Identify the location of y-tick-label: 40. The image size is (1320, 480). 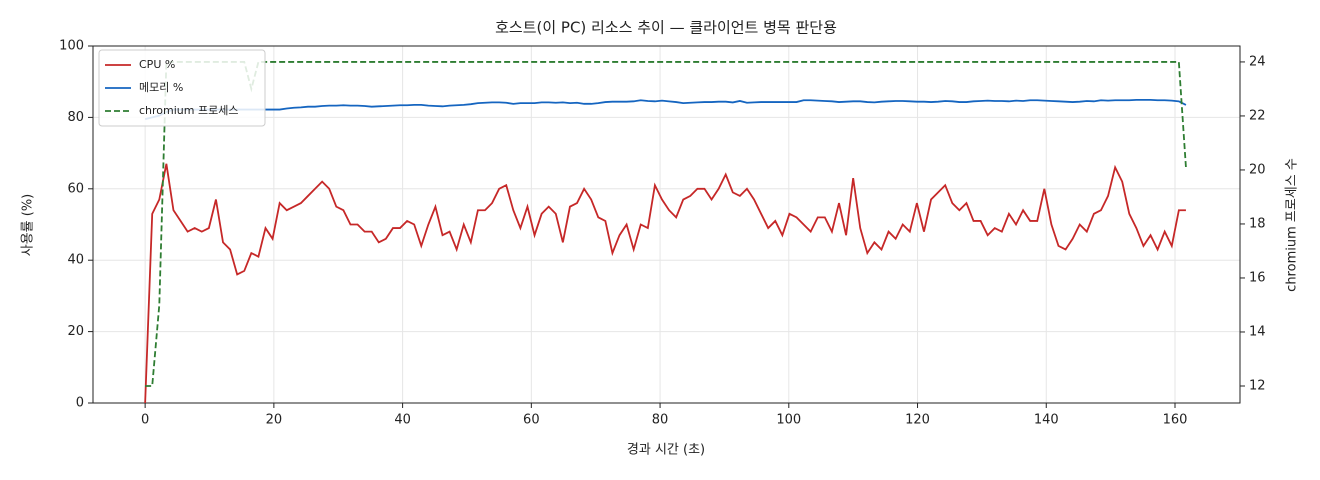
(75, 260).